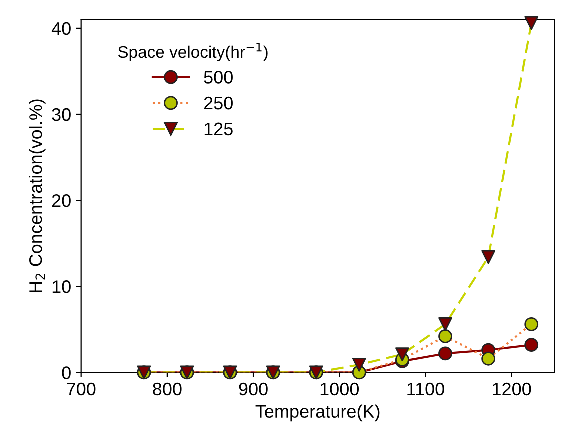 The height and width of the screenshot is (441, 581). Describe the element at coordinates (339, 389) in the screenshot. I see `x-tick-label: 1000` at that location.